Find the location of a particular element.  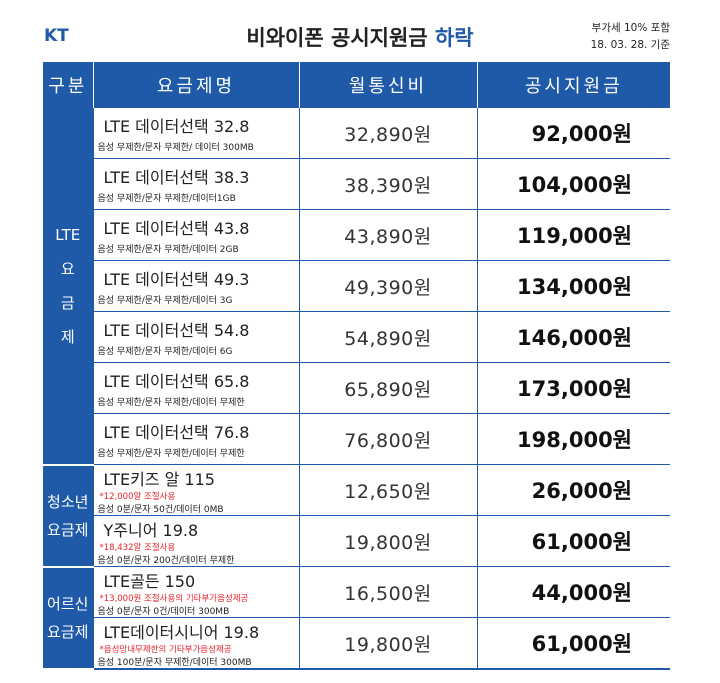

plan-cell: LTE 데이터선택 49.3 음성 무제한/문자 무제한/데이터 3G is located at coordinates (195, 286).